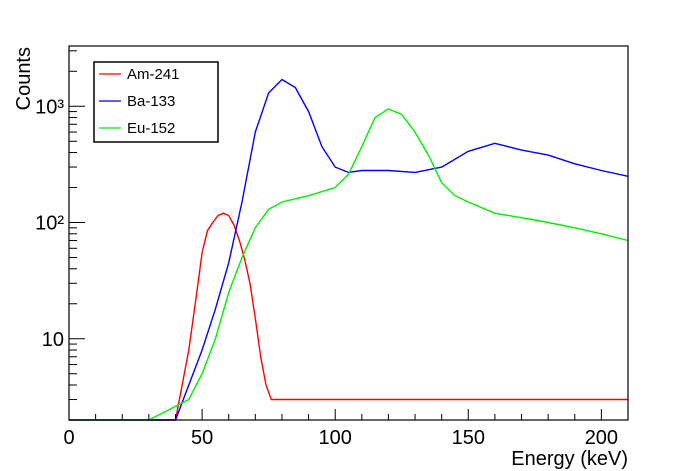  What do you see at coordinates (151, 128) in the screenshot?
I see `legend-label-eu152: Eu-152` at bounding box center [151, 128].